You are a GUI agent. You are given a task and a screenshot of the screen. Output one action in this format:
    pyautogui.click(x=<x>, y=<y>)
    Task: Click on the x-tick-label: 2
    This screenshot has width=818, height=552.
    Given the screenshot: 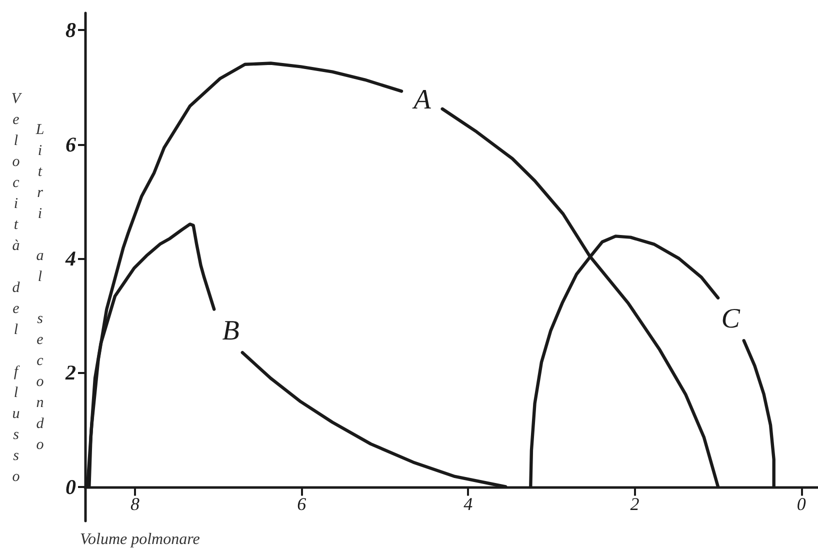 What is the action you would take?
    pyautogui.click(x=635, y=504)
    